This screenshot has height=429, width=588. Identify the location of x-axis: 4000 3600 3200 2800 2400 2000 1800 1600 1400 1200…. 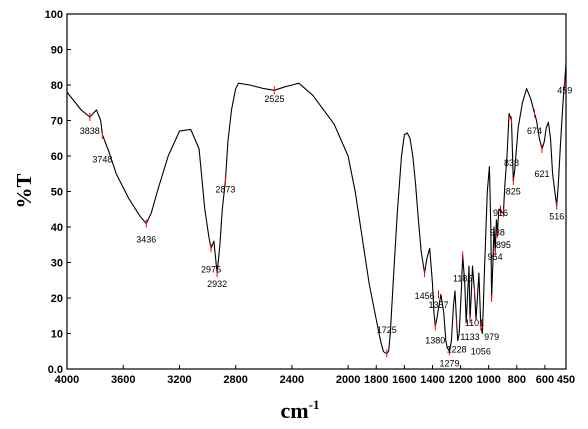
(315, 375).